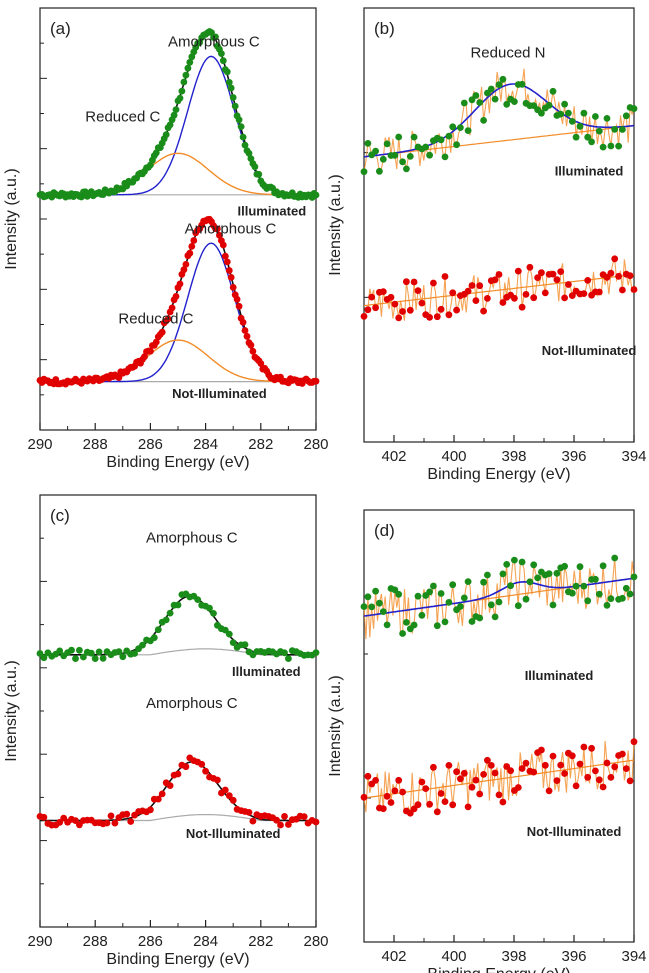  What do you see at coordinates (633, 956) in the screenshot?
I see `x-tick-label: 394` at bounding box center [633, 956].